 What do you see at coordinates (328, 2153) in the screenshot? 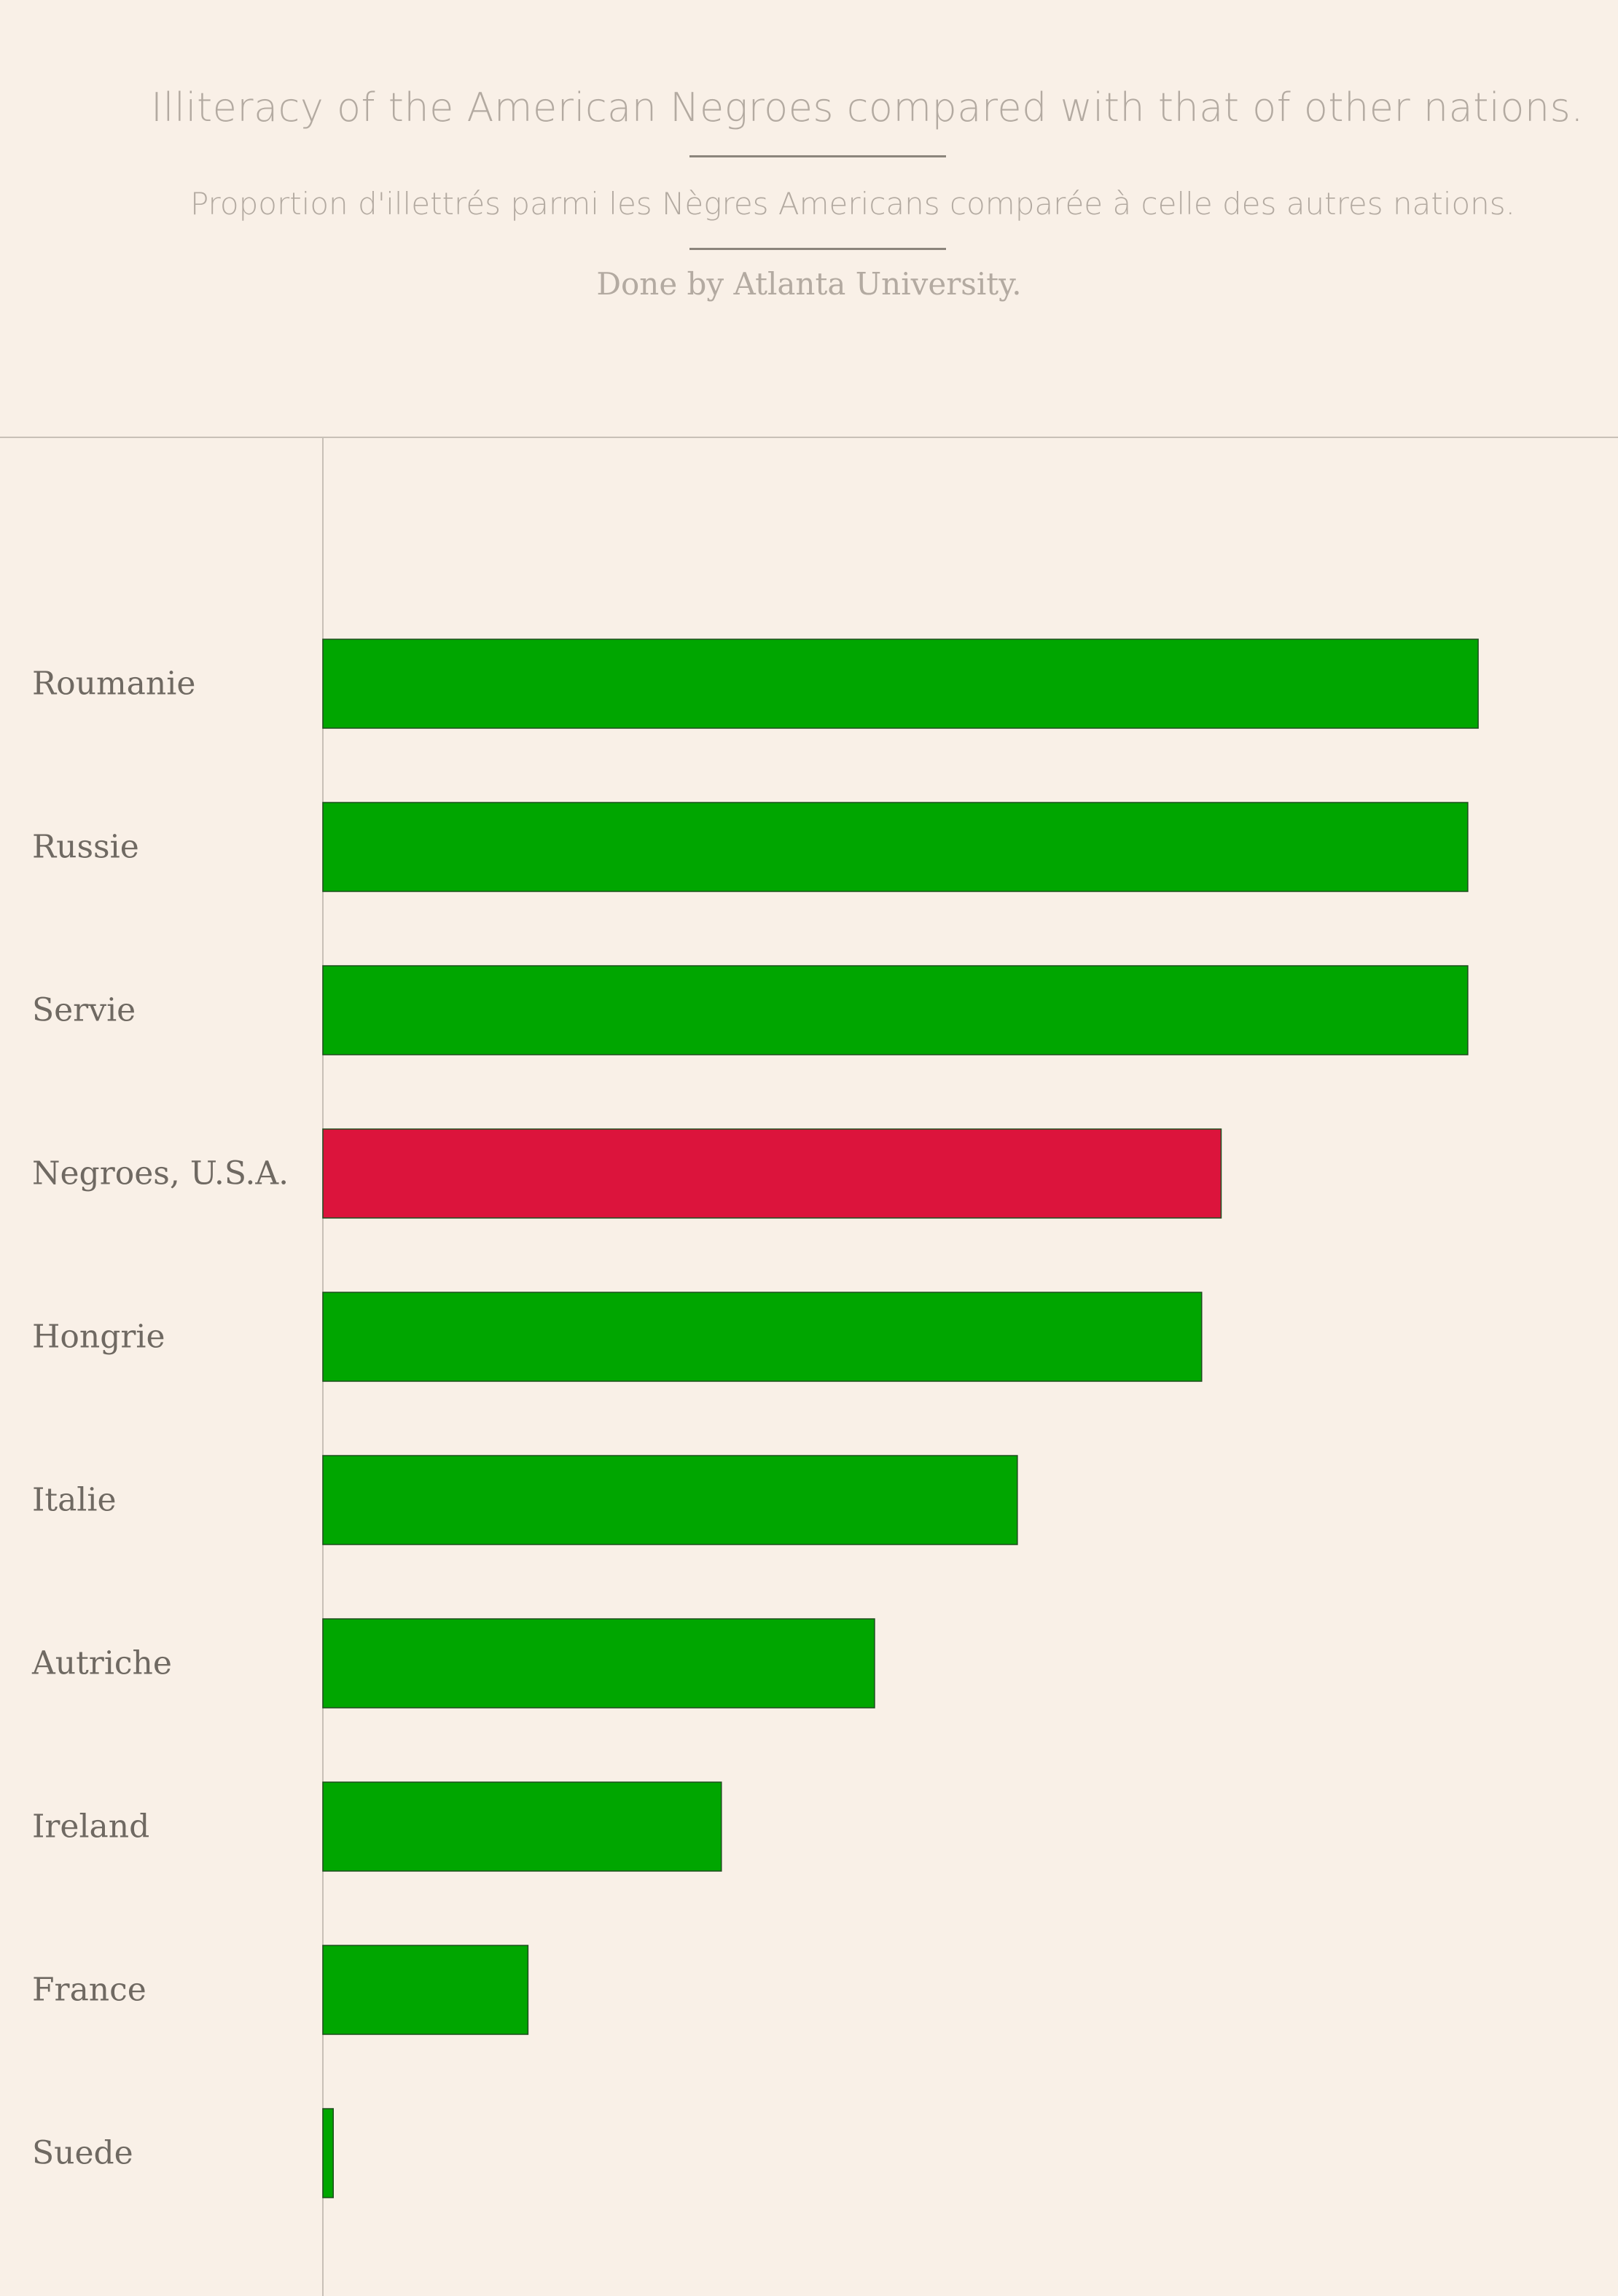
I see `bar-suede` at bounding box center [328, 2153].